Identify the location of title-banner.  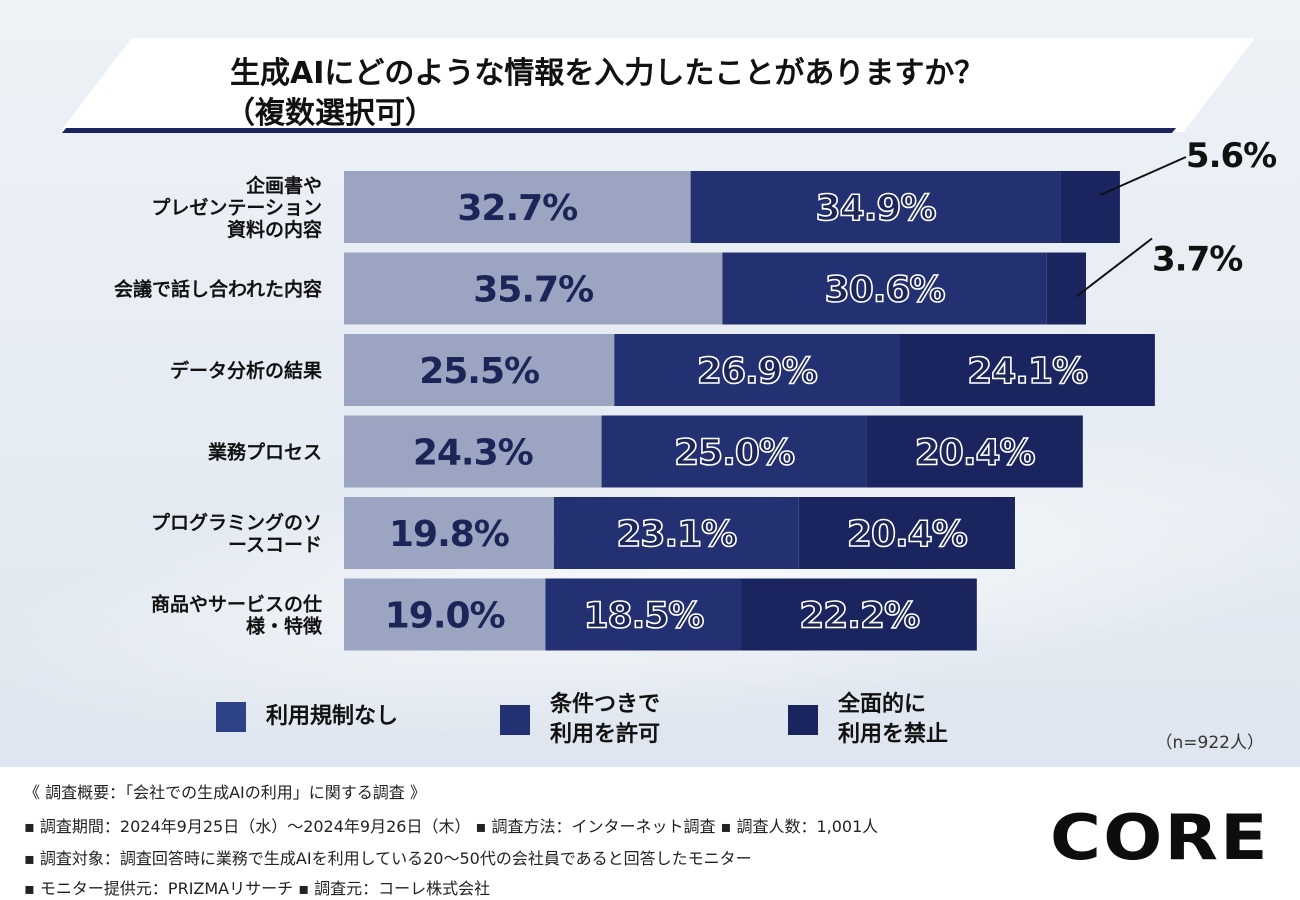
(657, 85).